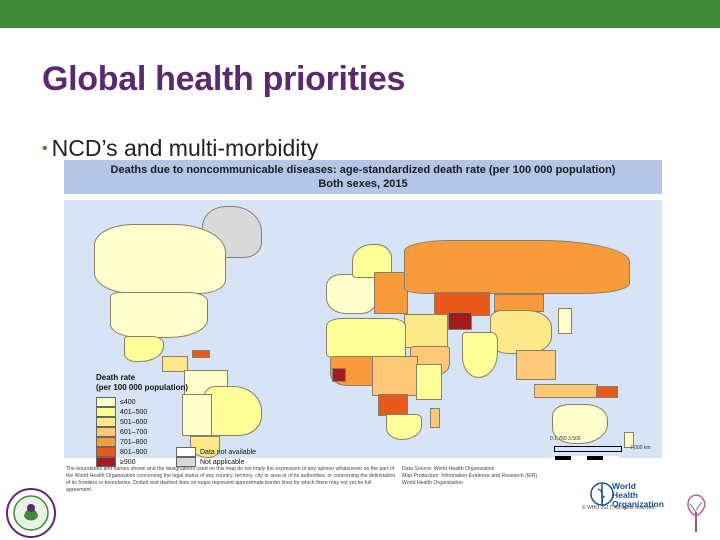  I want to click on bullet-text: NCD’s and multi-morbidity, so click(185, 148).